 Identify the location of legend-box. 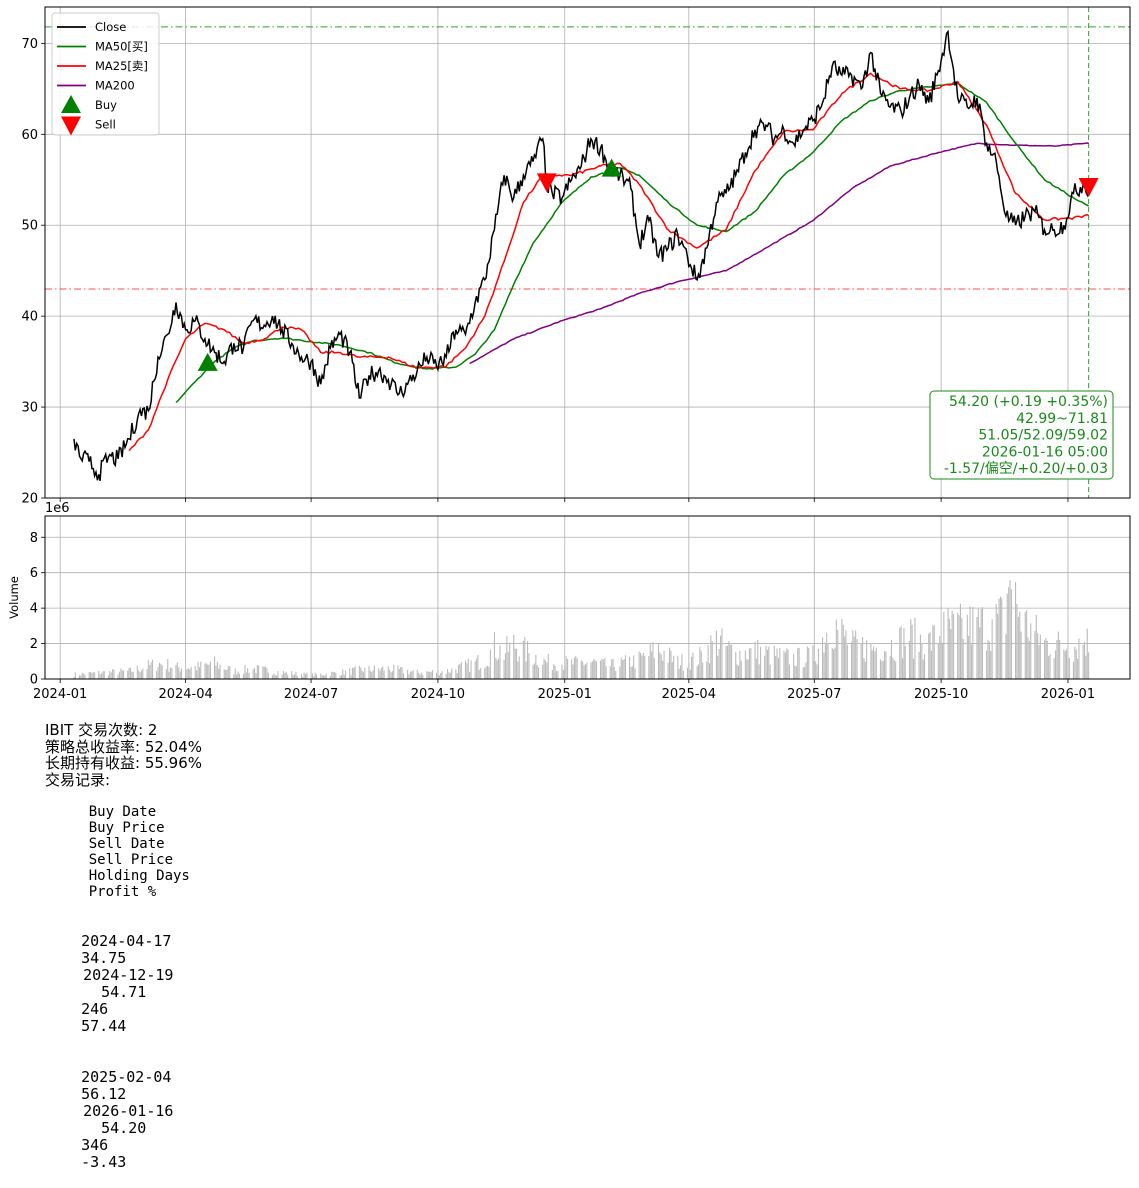
(105, 74).